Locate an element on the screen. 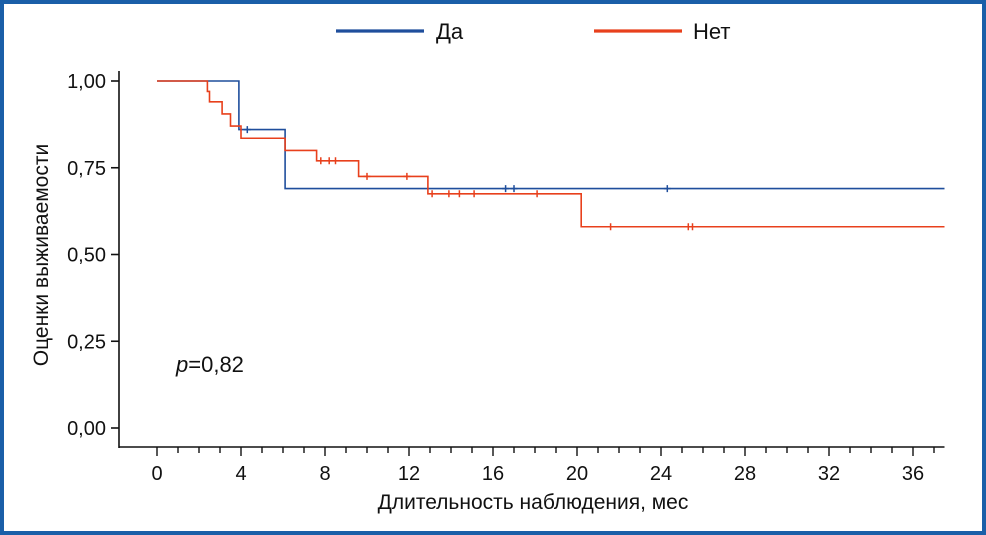  p-value-number: =0,82 is located at coordinates (216, 364).